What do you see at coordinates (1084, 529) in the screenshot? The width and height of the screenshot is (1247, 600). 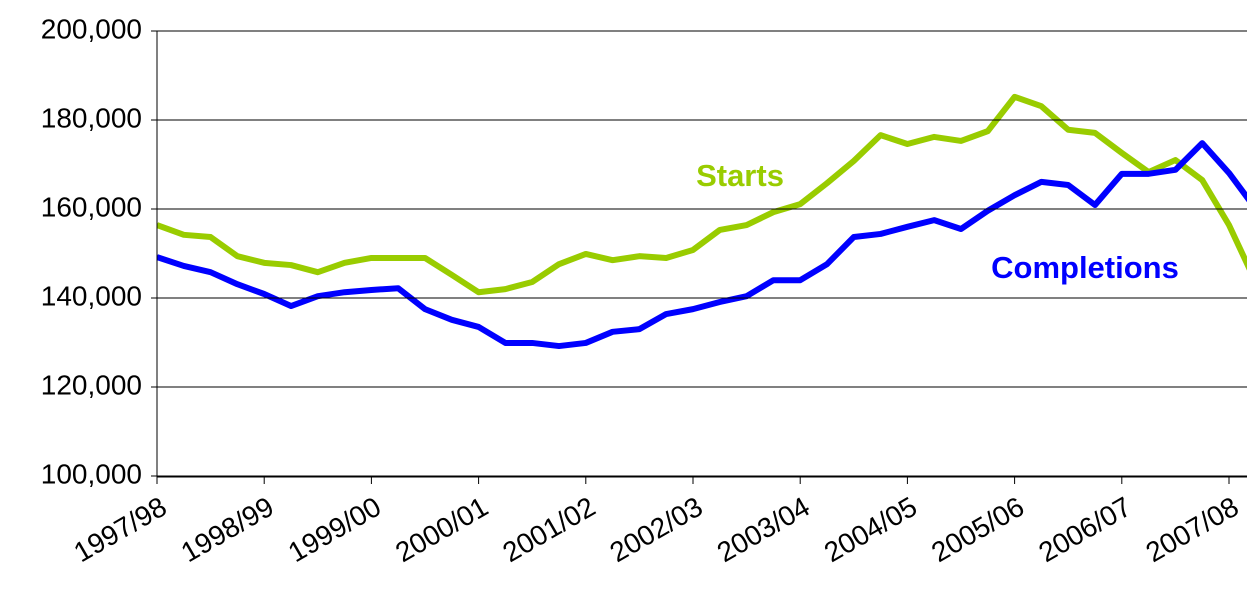 I see `x-tick-label: 2006/07` at bounding box center [1084, 529].